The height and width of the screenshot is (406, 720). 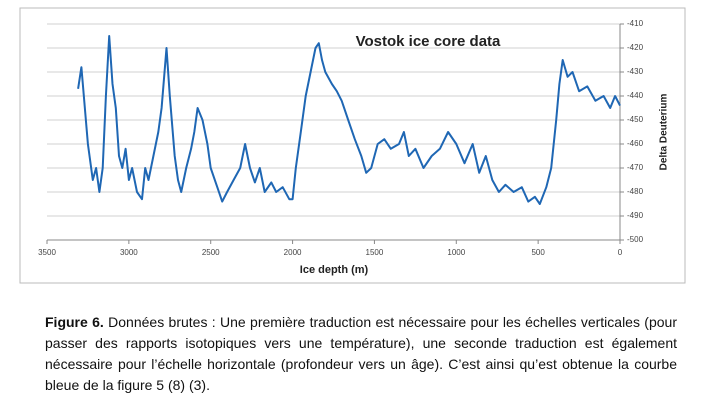 I want to click on x-tick-label: 3000, so click(x=129, y=252).